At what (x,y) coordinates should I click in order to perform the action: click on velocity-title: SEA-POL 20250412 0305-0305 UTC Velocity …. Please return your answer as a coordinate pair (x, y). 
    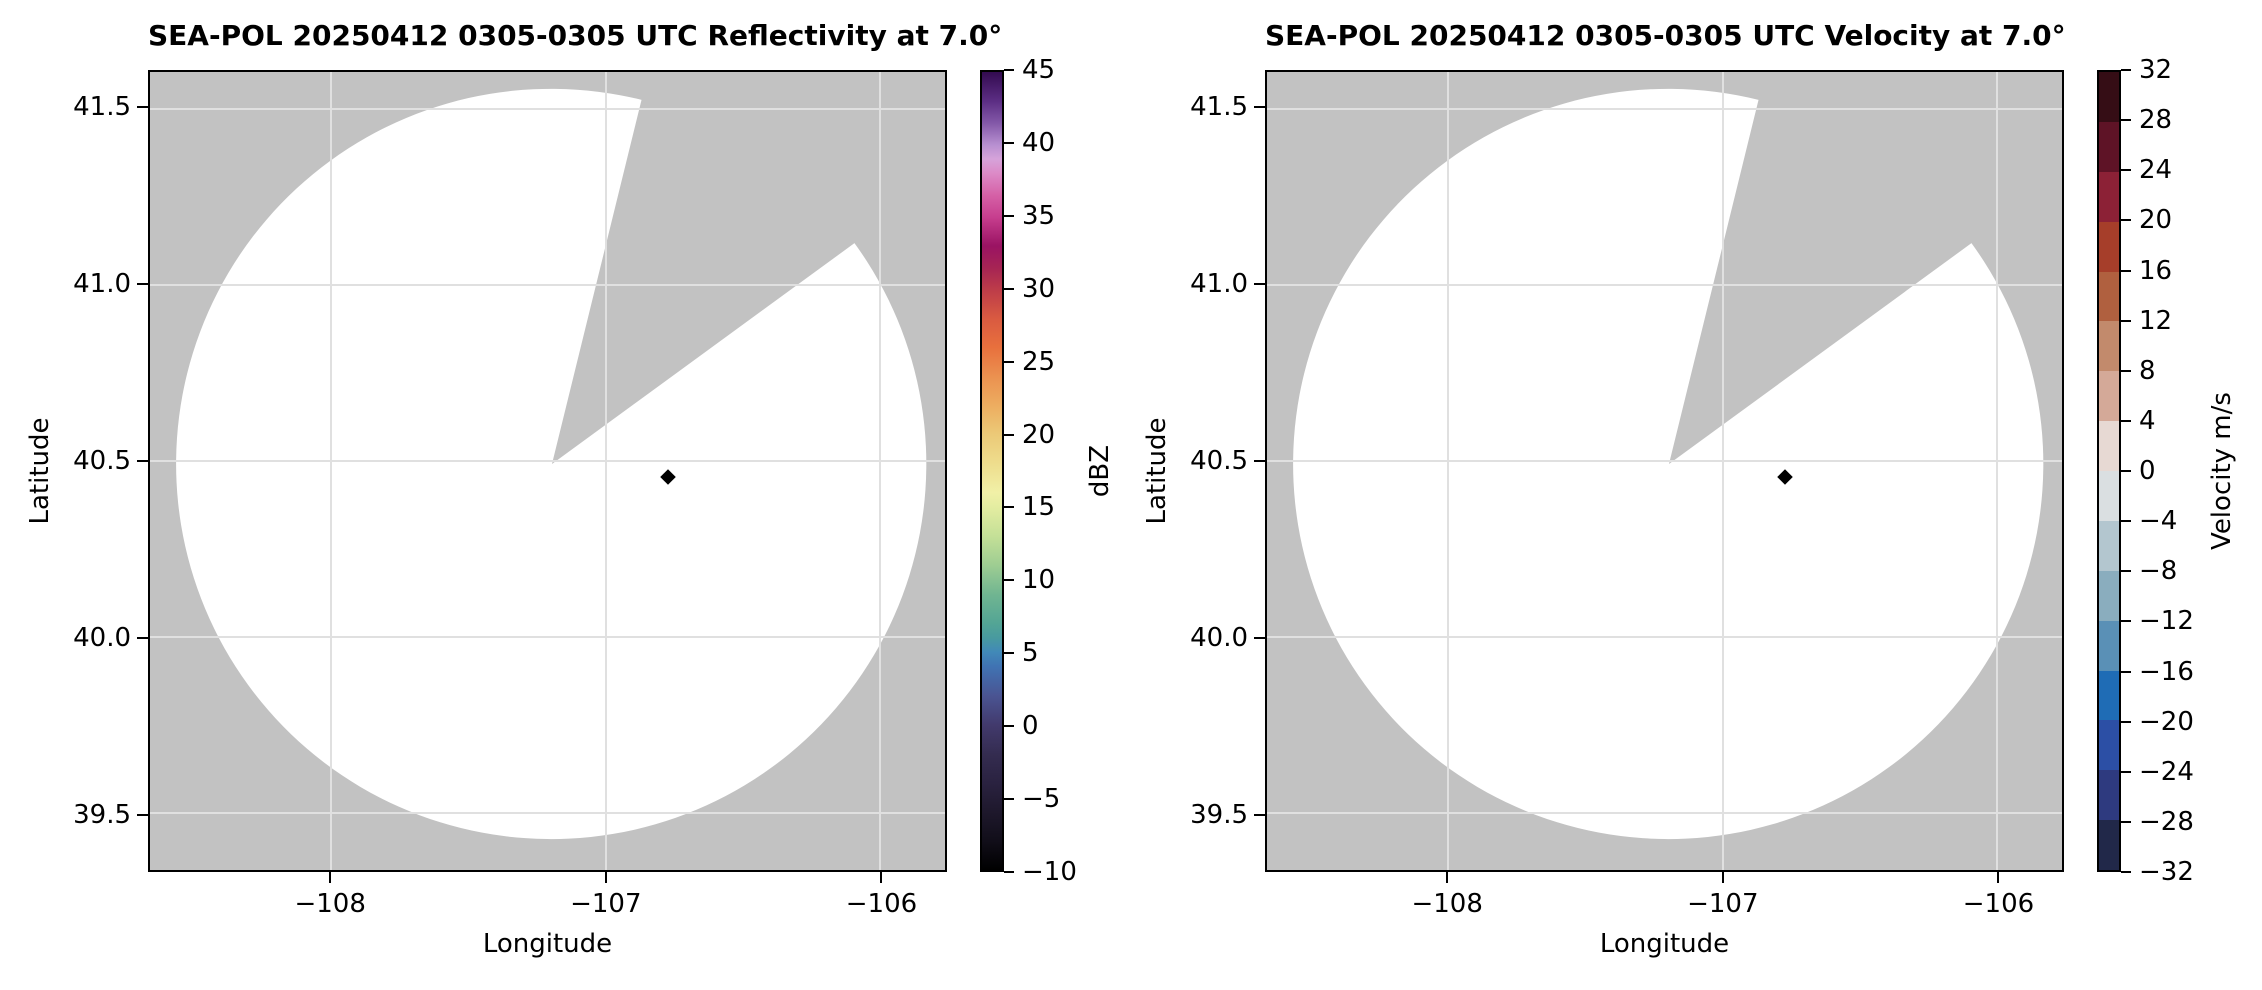
    Looking at the image, I should click on (1665, 35).